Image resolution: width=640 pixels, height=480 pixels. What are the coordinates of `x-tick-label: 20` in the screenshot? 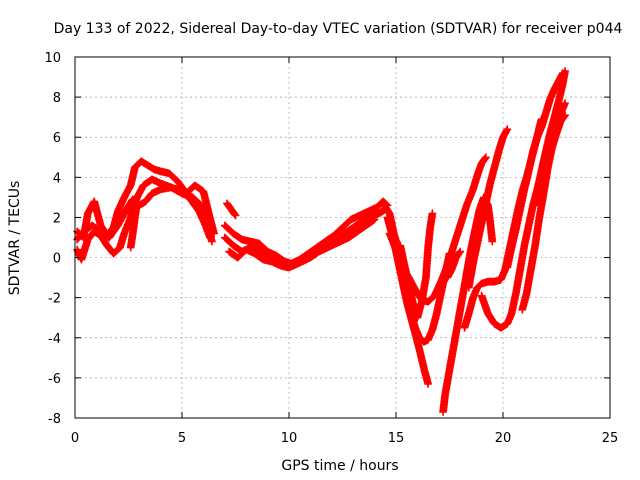 It's located at (503, 438).